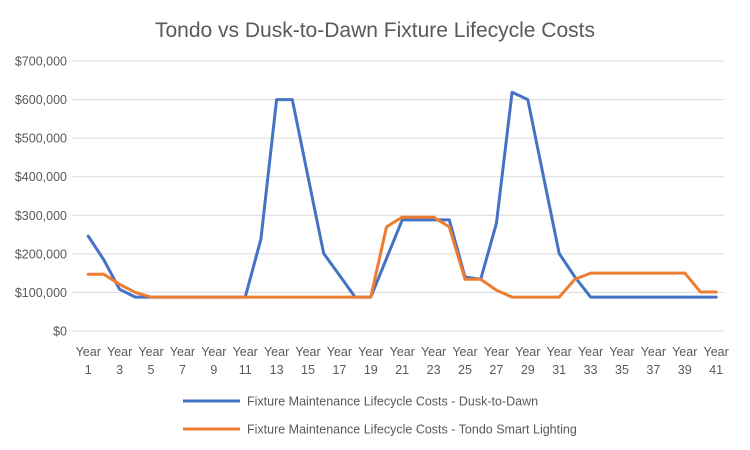 The width and height of the screenshot is (750, 450). I want to click on x-tick-label-number: 15, so click(308, 370).